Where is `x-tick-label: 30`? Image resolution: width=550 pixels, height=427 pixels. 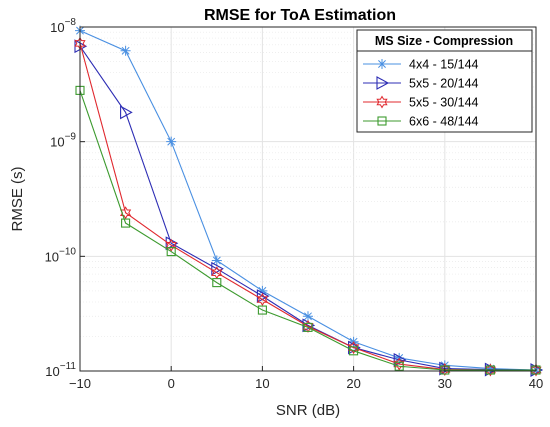
x-tick-label: 30 is located at coordinates (445, 383).